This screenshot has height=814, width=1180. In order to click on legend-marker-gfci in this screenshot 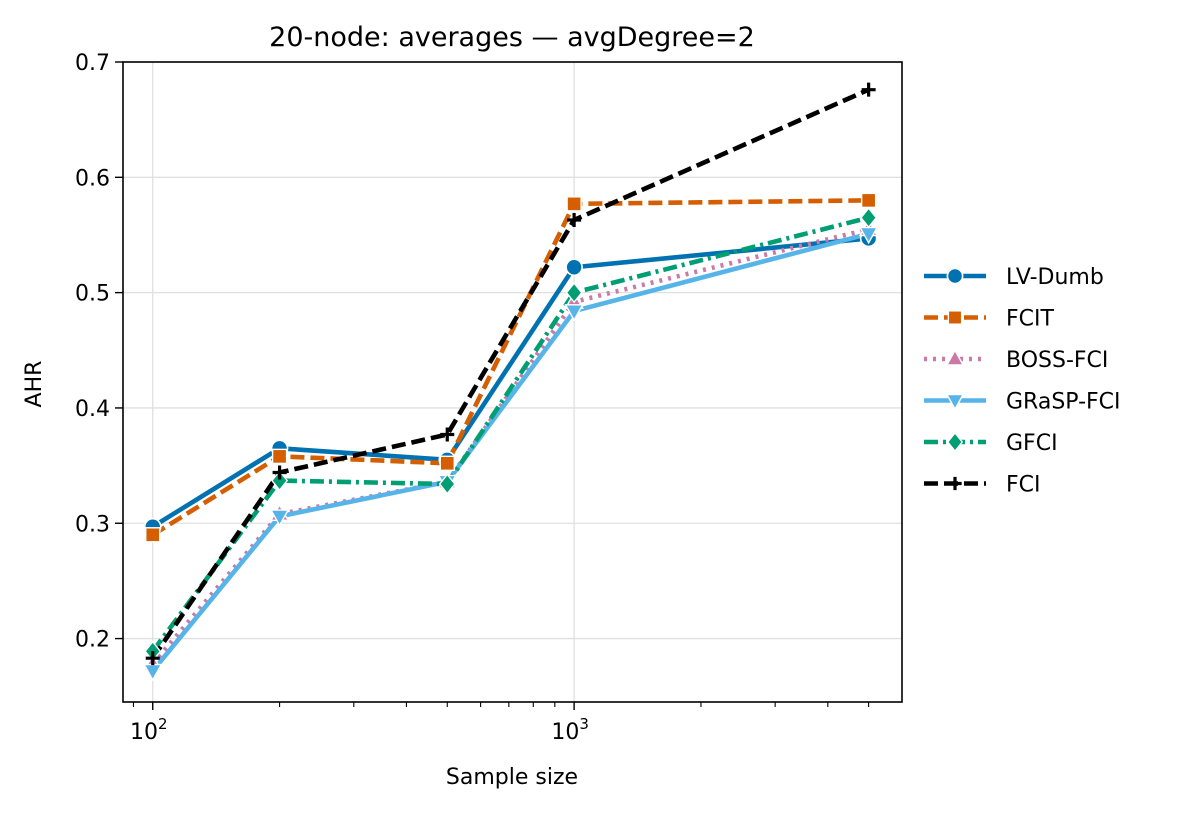, I will do `click(955, 442)`.